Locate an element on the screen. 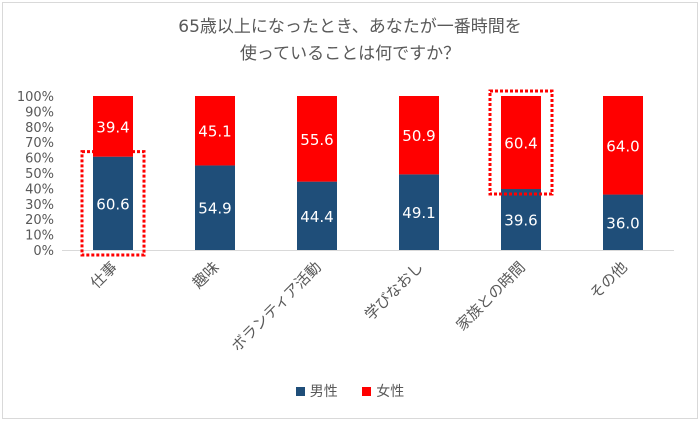 This screenshot has width=700, height=421. data-label: 60.6 is located at coordinates (112, 204).